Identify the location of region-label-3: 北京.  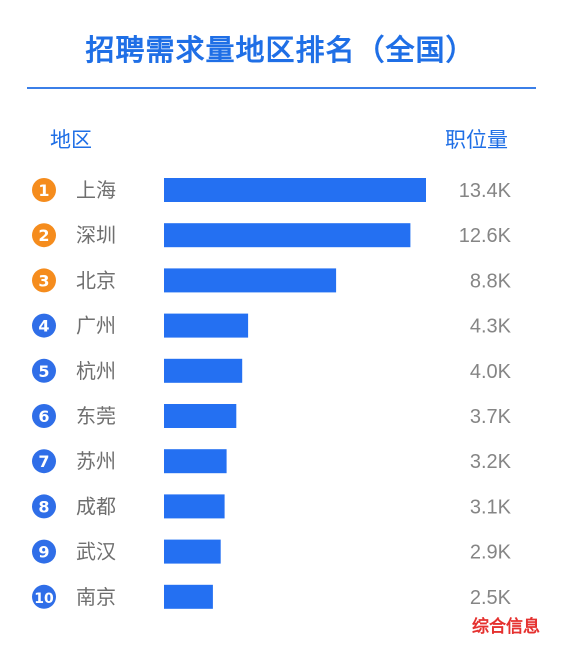
(96, 280).